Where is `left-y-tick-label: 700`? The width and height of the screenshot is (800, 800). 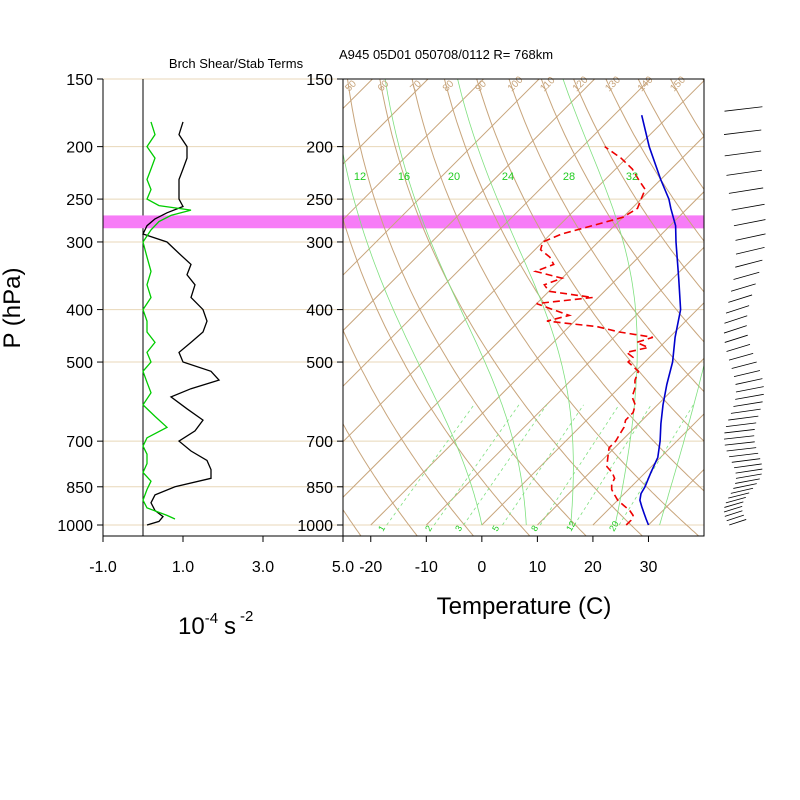
left-y-tick-label: 700 is located at coordinates (79, 442).